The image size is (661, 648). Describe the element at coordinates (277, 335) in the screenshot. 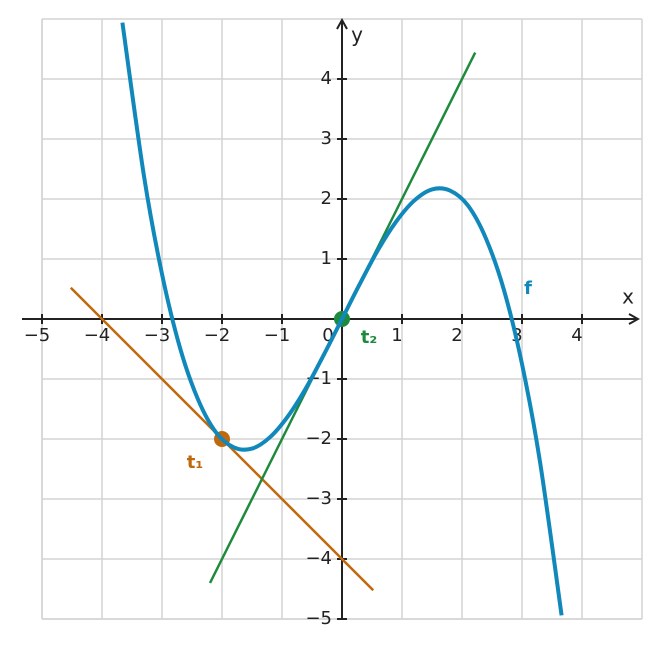

I see `x-tick-label: −1` at that location.